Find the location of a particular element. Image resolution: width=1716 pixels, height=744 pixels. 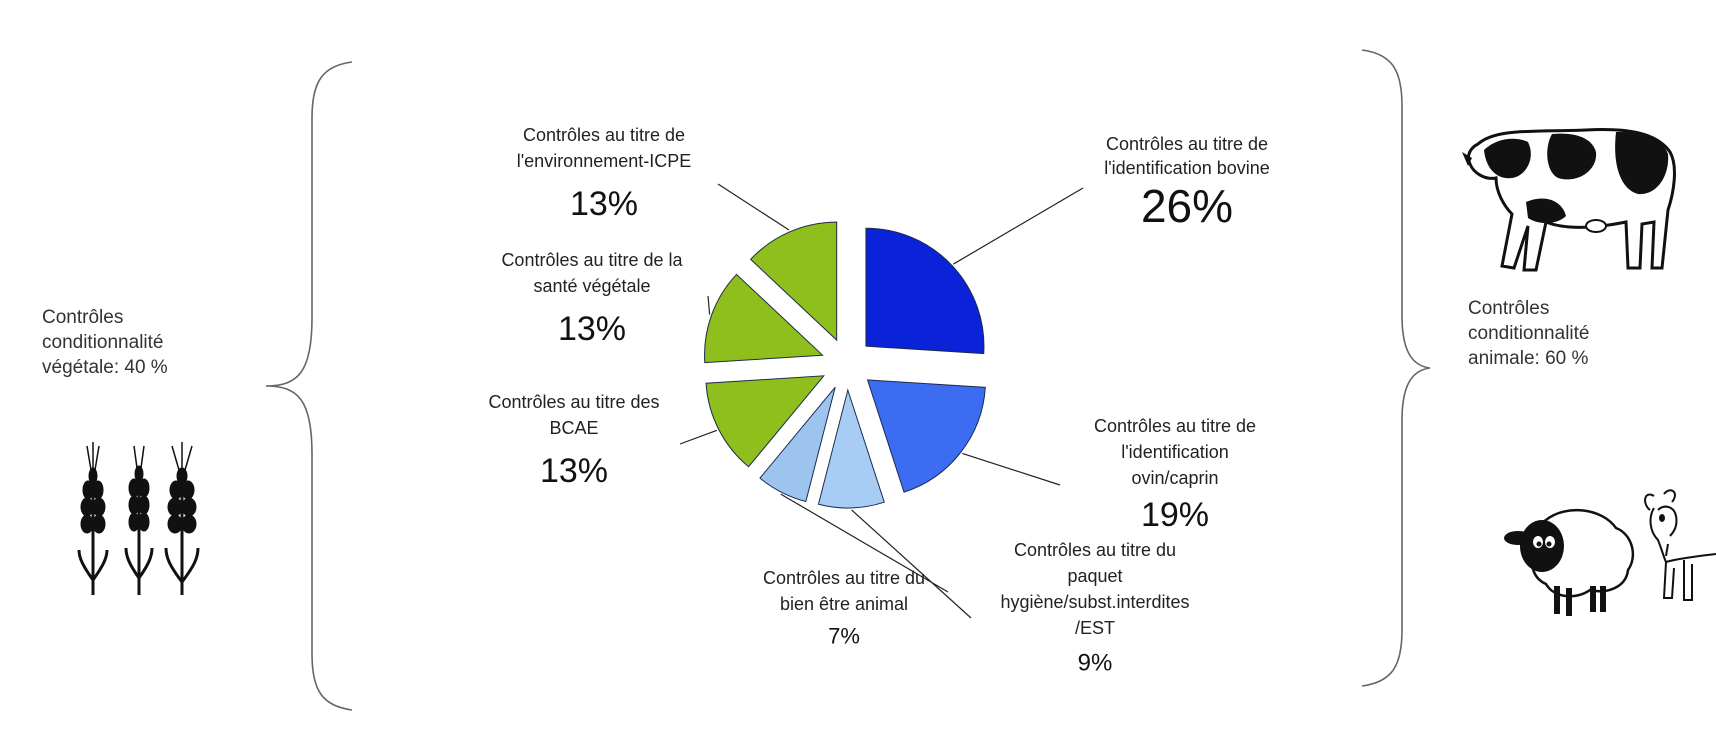

animal-label-line: Contrôles is located at coordinates (1509, 308).